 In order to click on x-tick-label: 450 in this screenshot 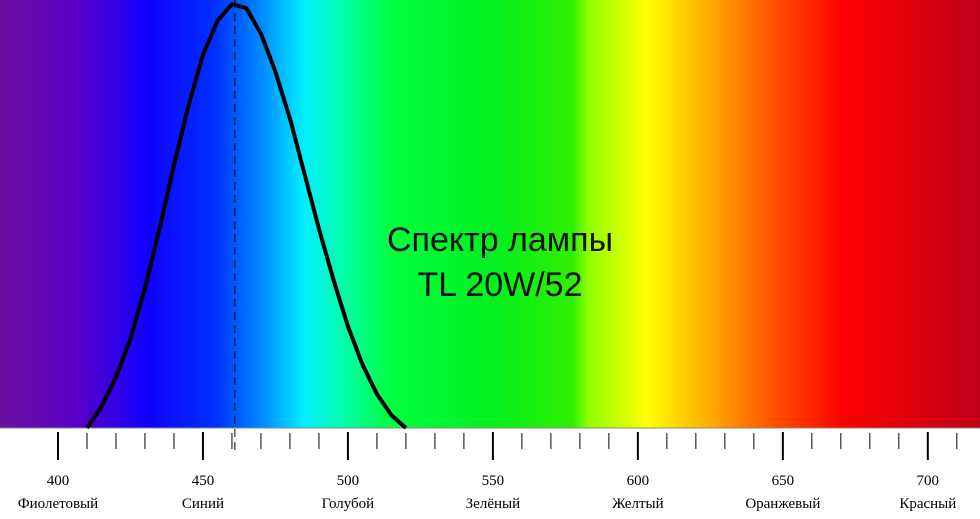, I will do `click(203, 481)`.